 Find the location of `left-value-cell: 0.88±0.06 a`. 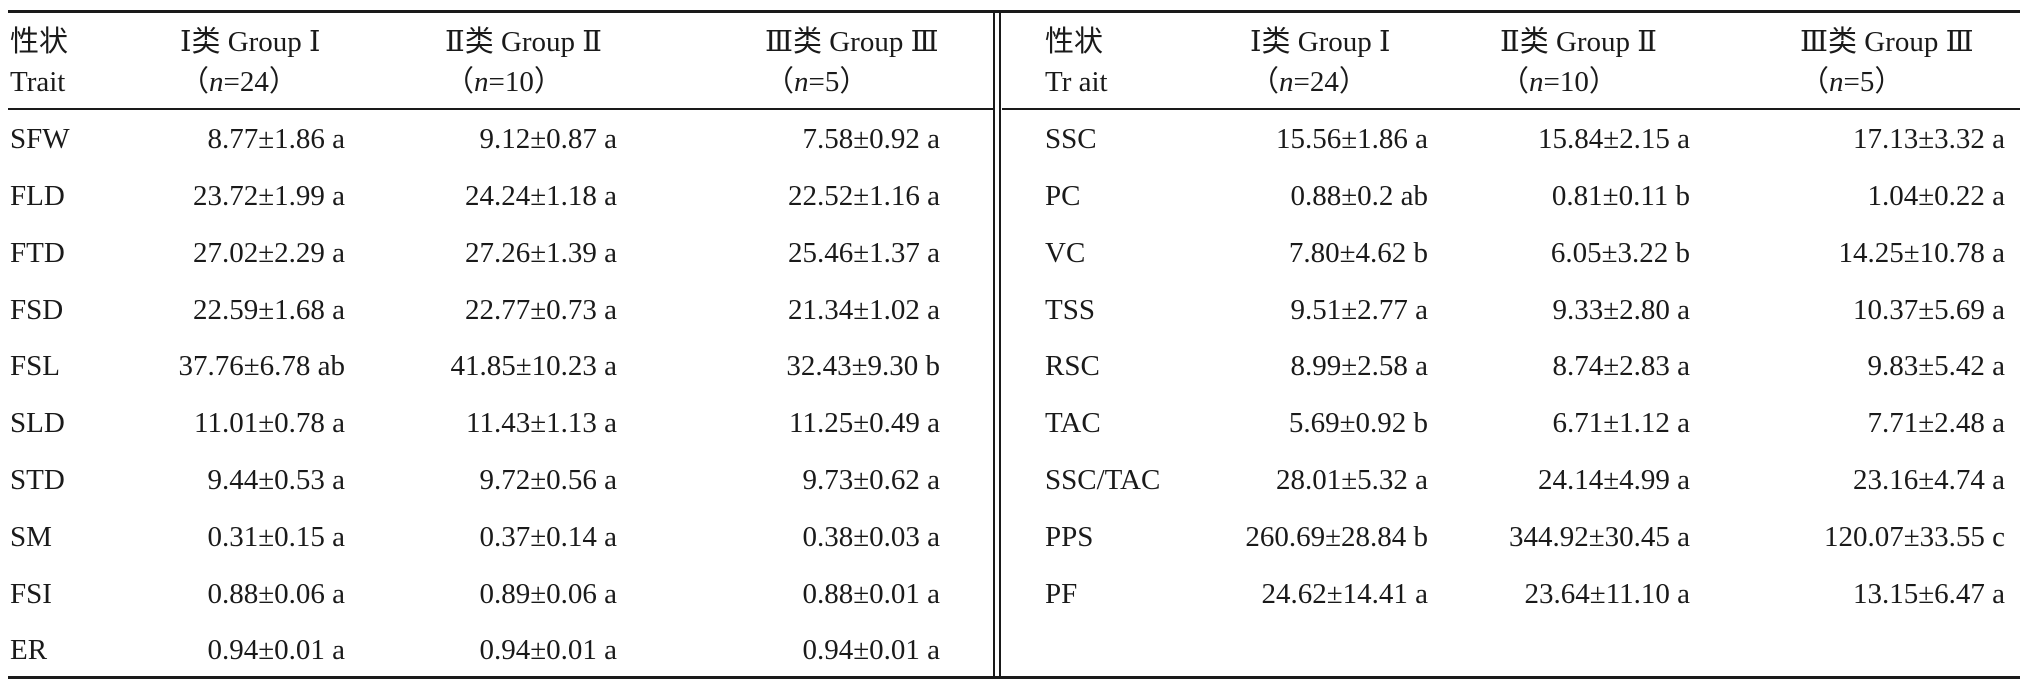

left-value-cell: 0.88±0.06 a is located at coordinates (276, 594).